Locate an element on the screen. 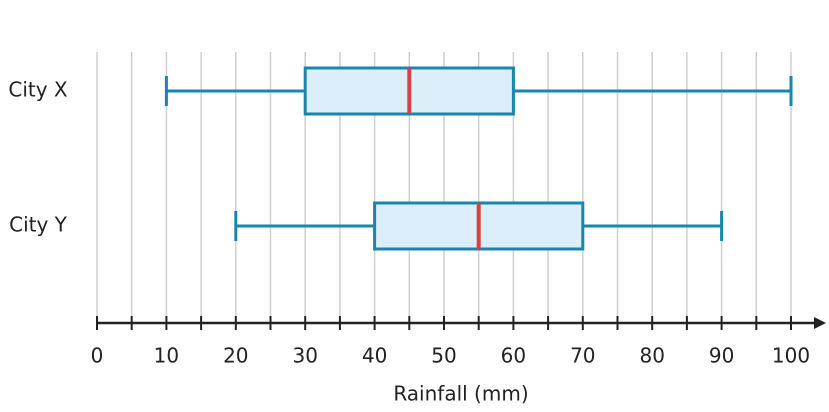 The image size is (829, 412). axis-arrow is located at coordinates (820, 323).